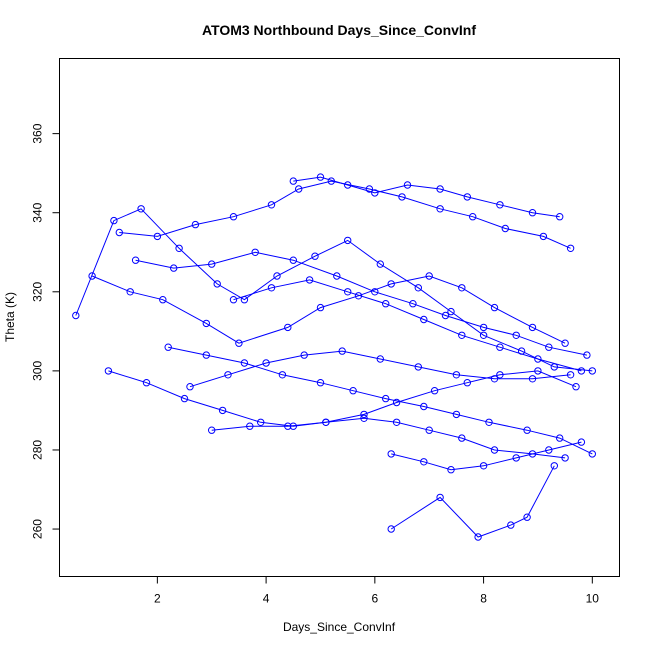  I want to click on x-axis: 2 4 6 8 10, so click(377, 591).